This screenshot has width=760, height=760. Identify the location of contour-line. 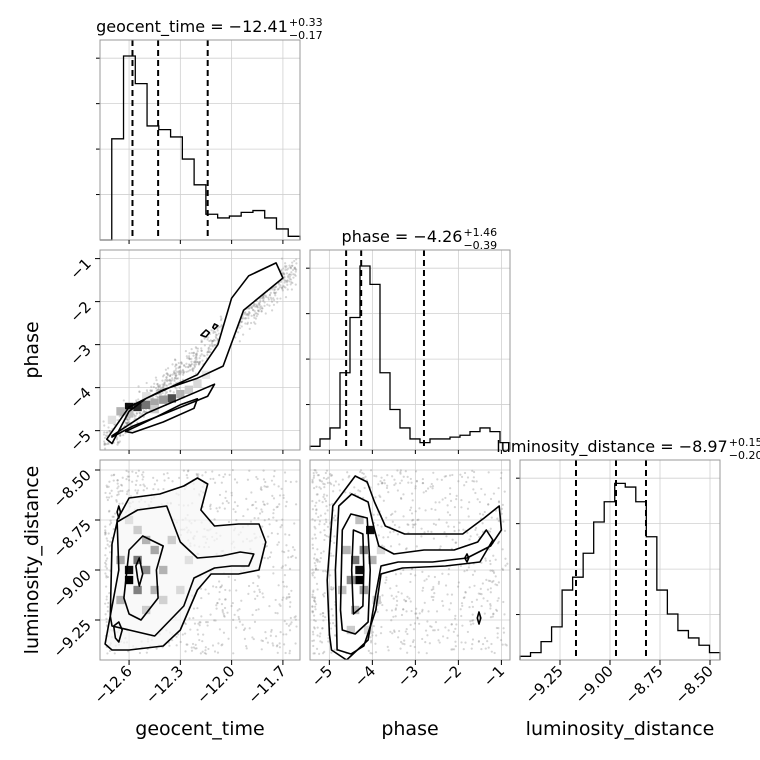
(215, 326).